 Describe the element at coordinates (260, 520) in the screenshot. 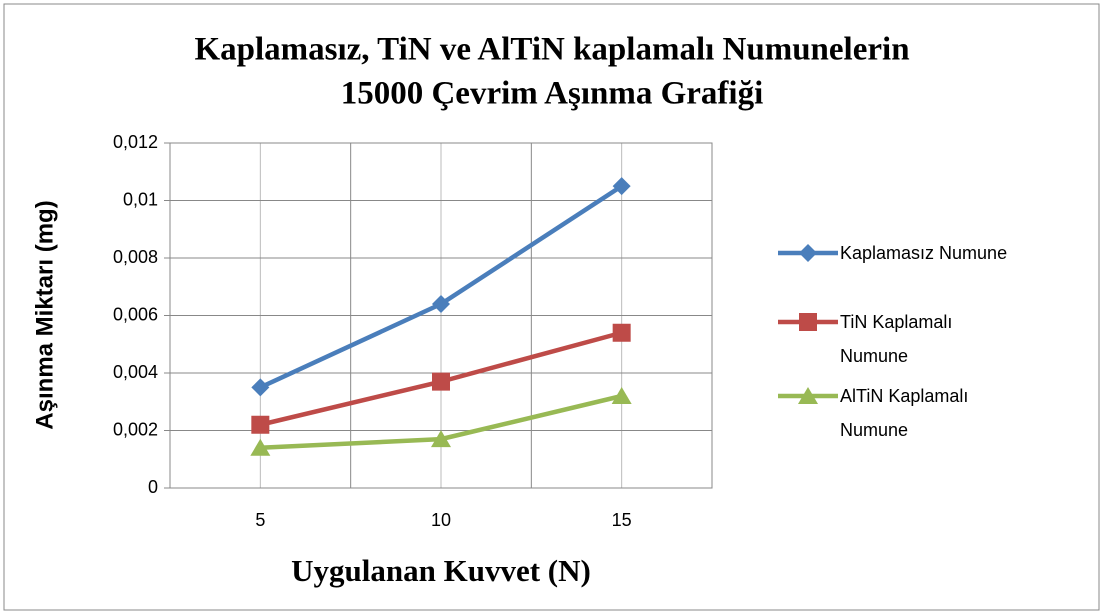

I see `x-tick-label: 5` at that location.